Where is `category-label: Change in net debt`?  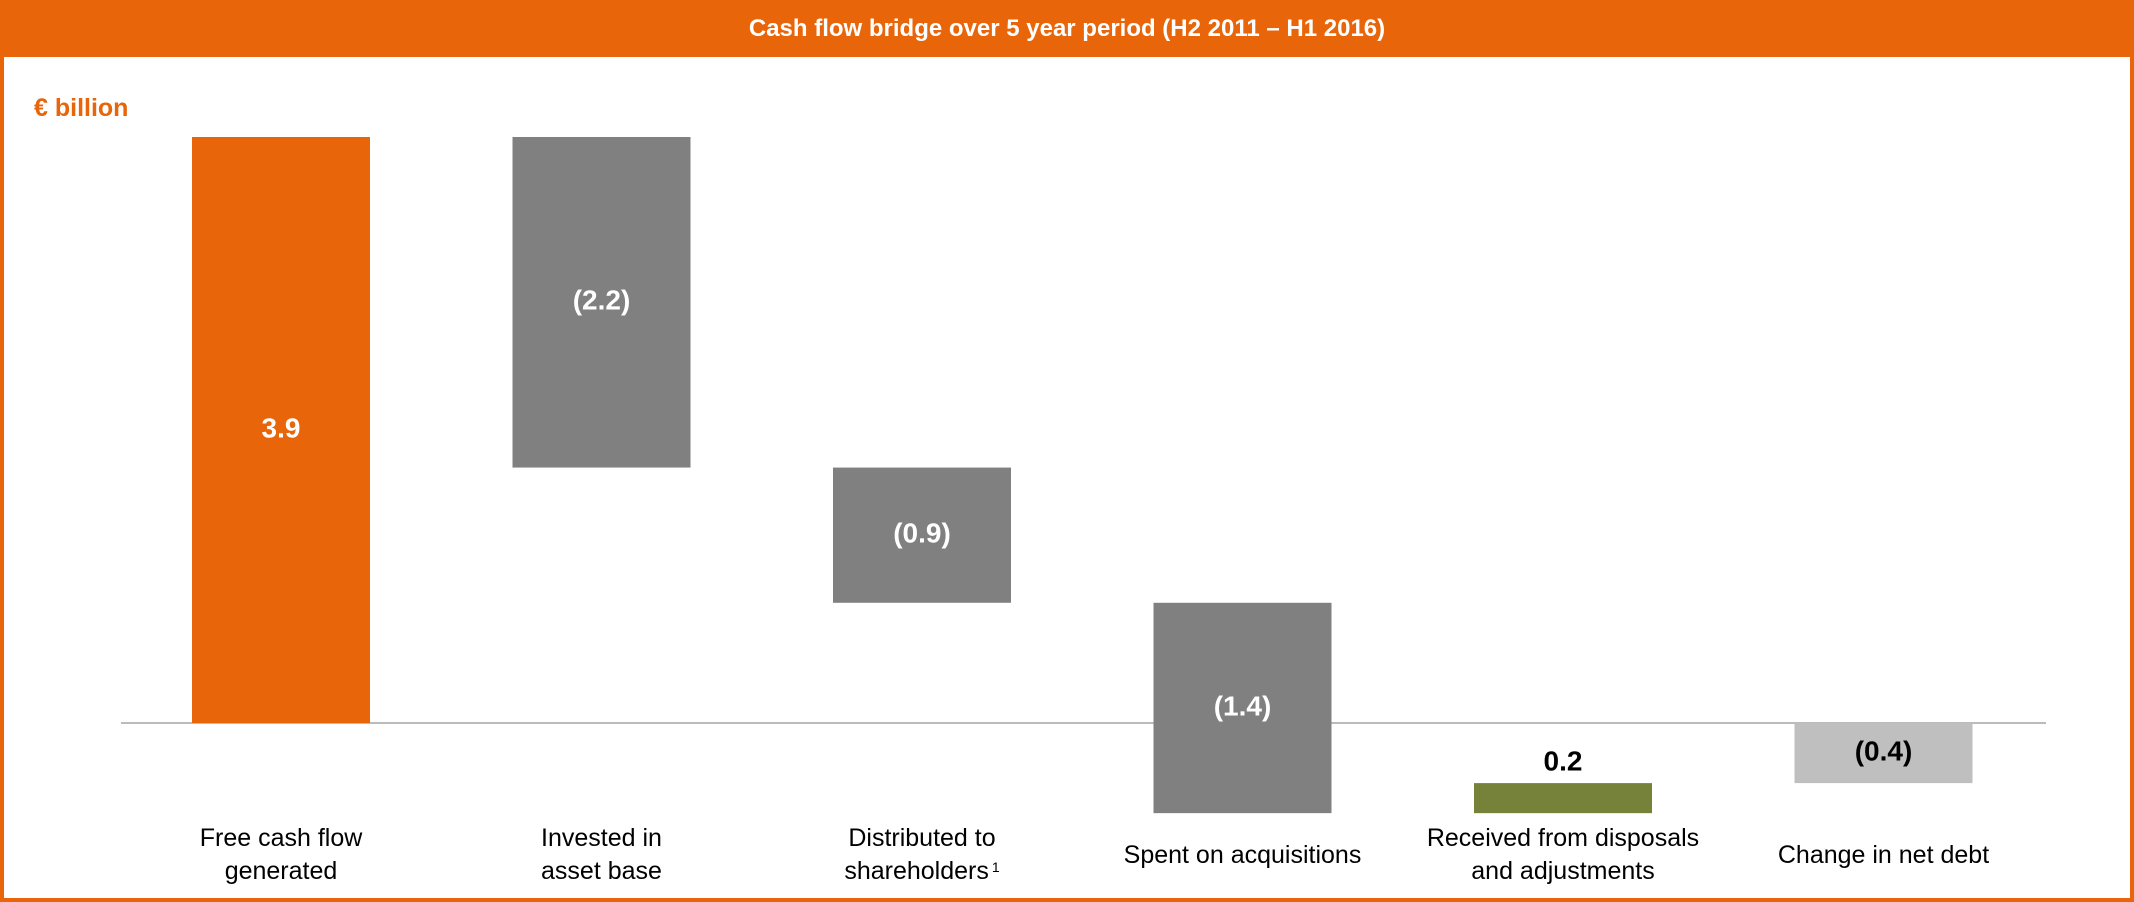
category-label: Change in net debt is located at coordinates (1884, 855).